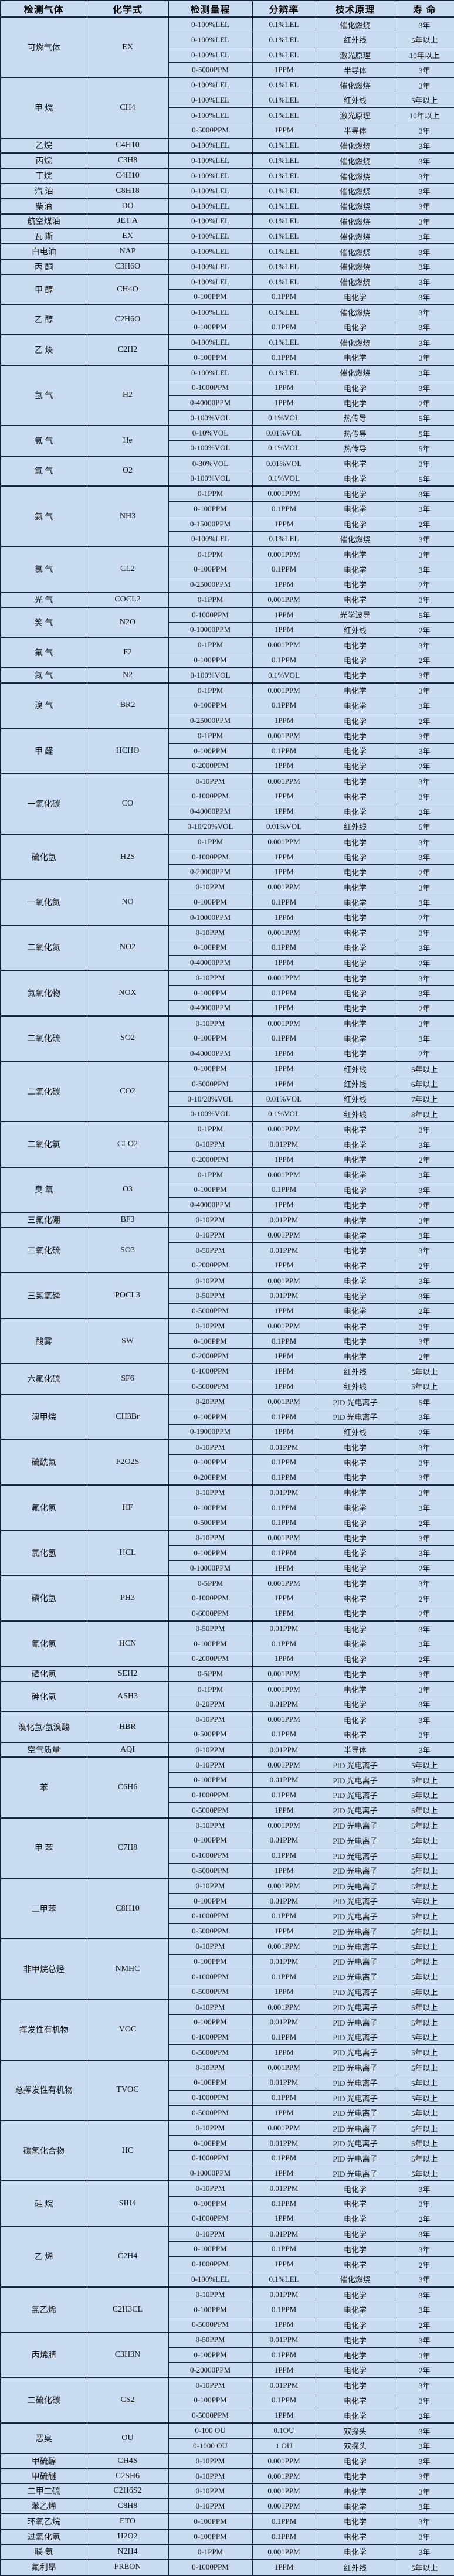  I want to click on lifespan-cell: 6年以上, so click(424, 1084).